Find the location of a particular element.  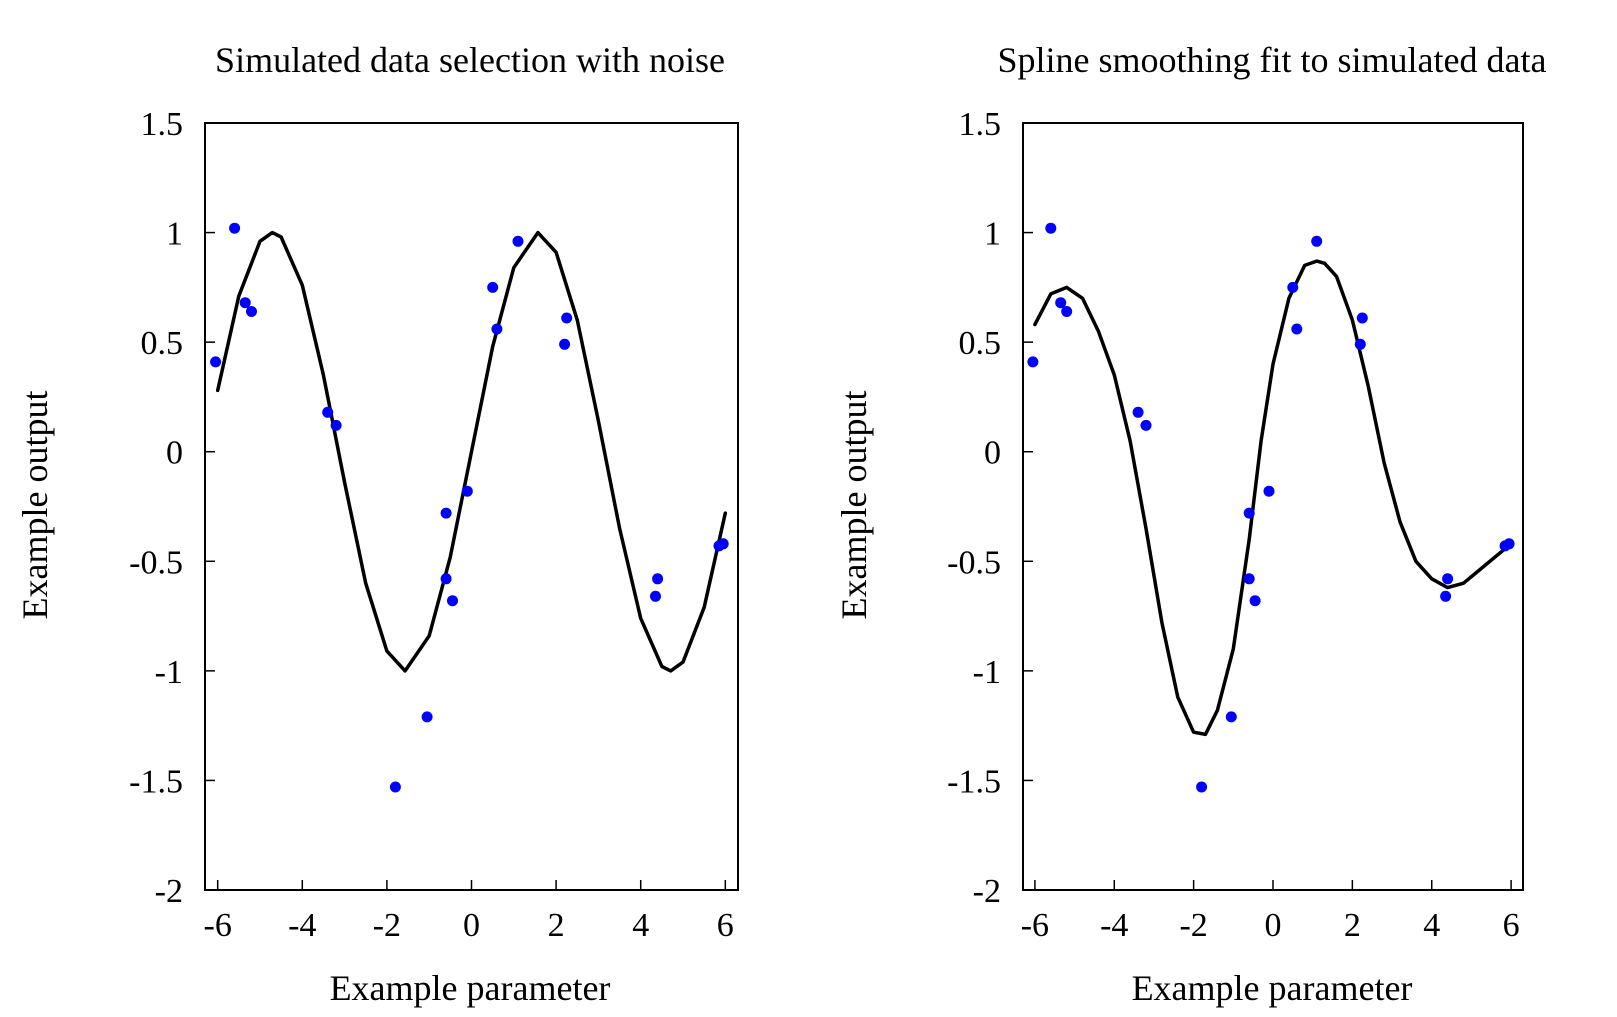

chart-title: Simulated data selection with noise is located at coordinates (470, 60).